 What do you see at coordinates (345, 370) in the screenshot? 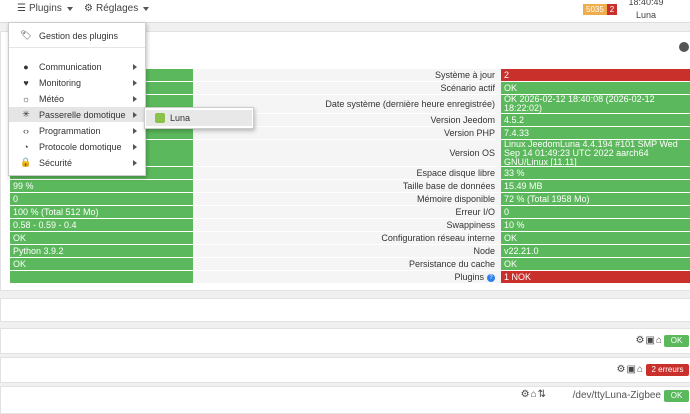
I see `summary-panel-3: ⚙▣⌂ 2 erreurs` at bounding box center [345, 370].